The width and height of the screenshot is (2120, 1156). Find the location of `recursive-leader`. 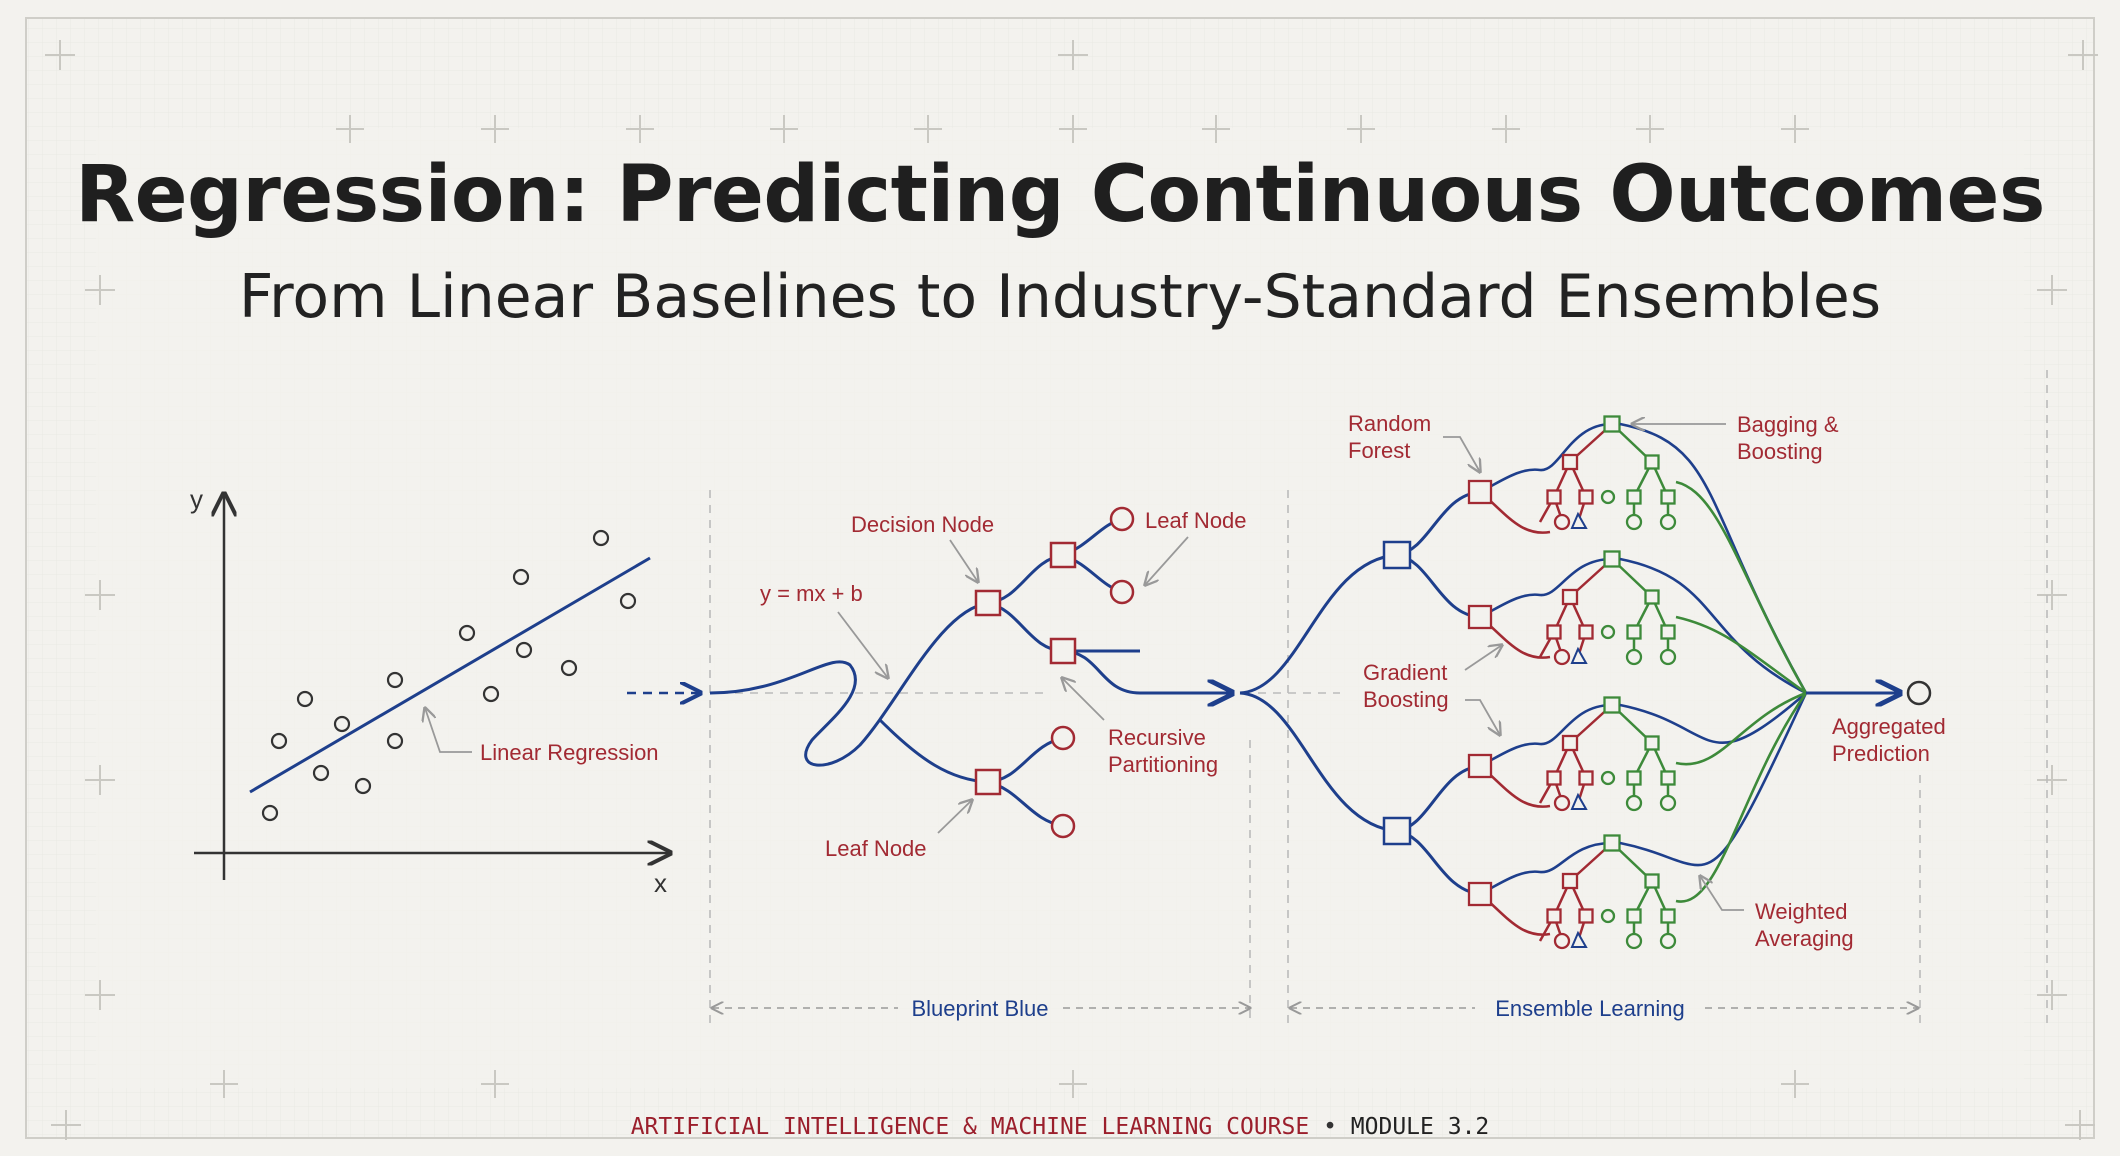

recursive-leader is located at coordinates (1083, 699).